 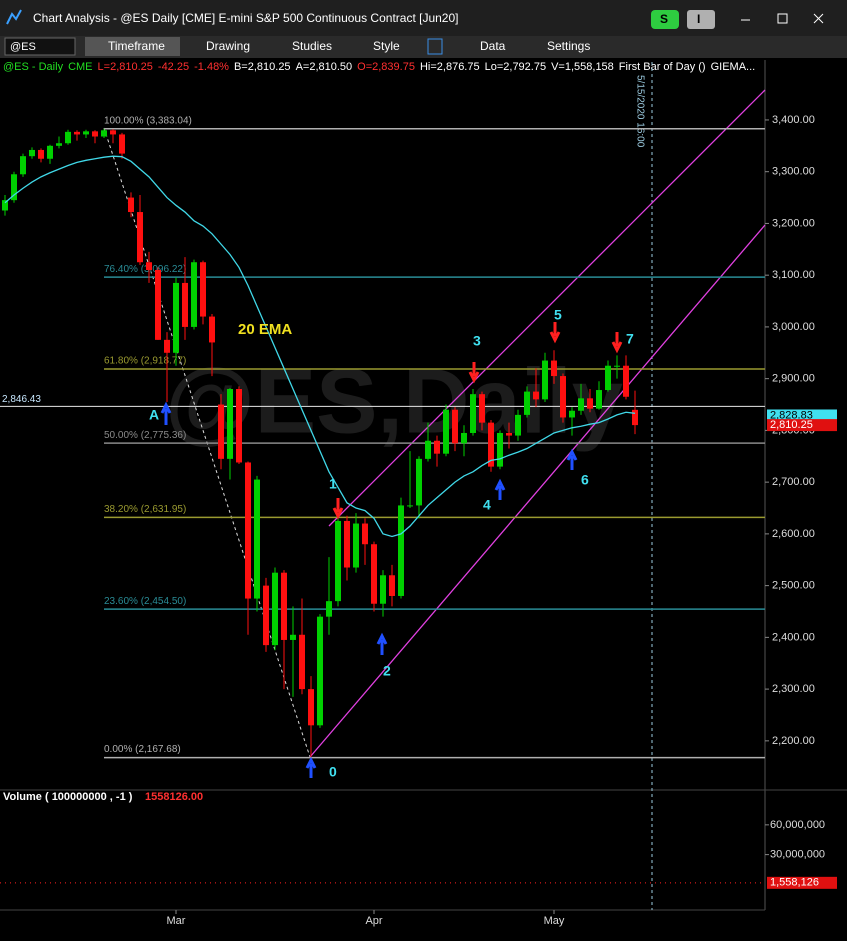 I want to click on symbol-input: @ES, so click(x=23, y=47).